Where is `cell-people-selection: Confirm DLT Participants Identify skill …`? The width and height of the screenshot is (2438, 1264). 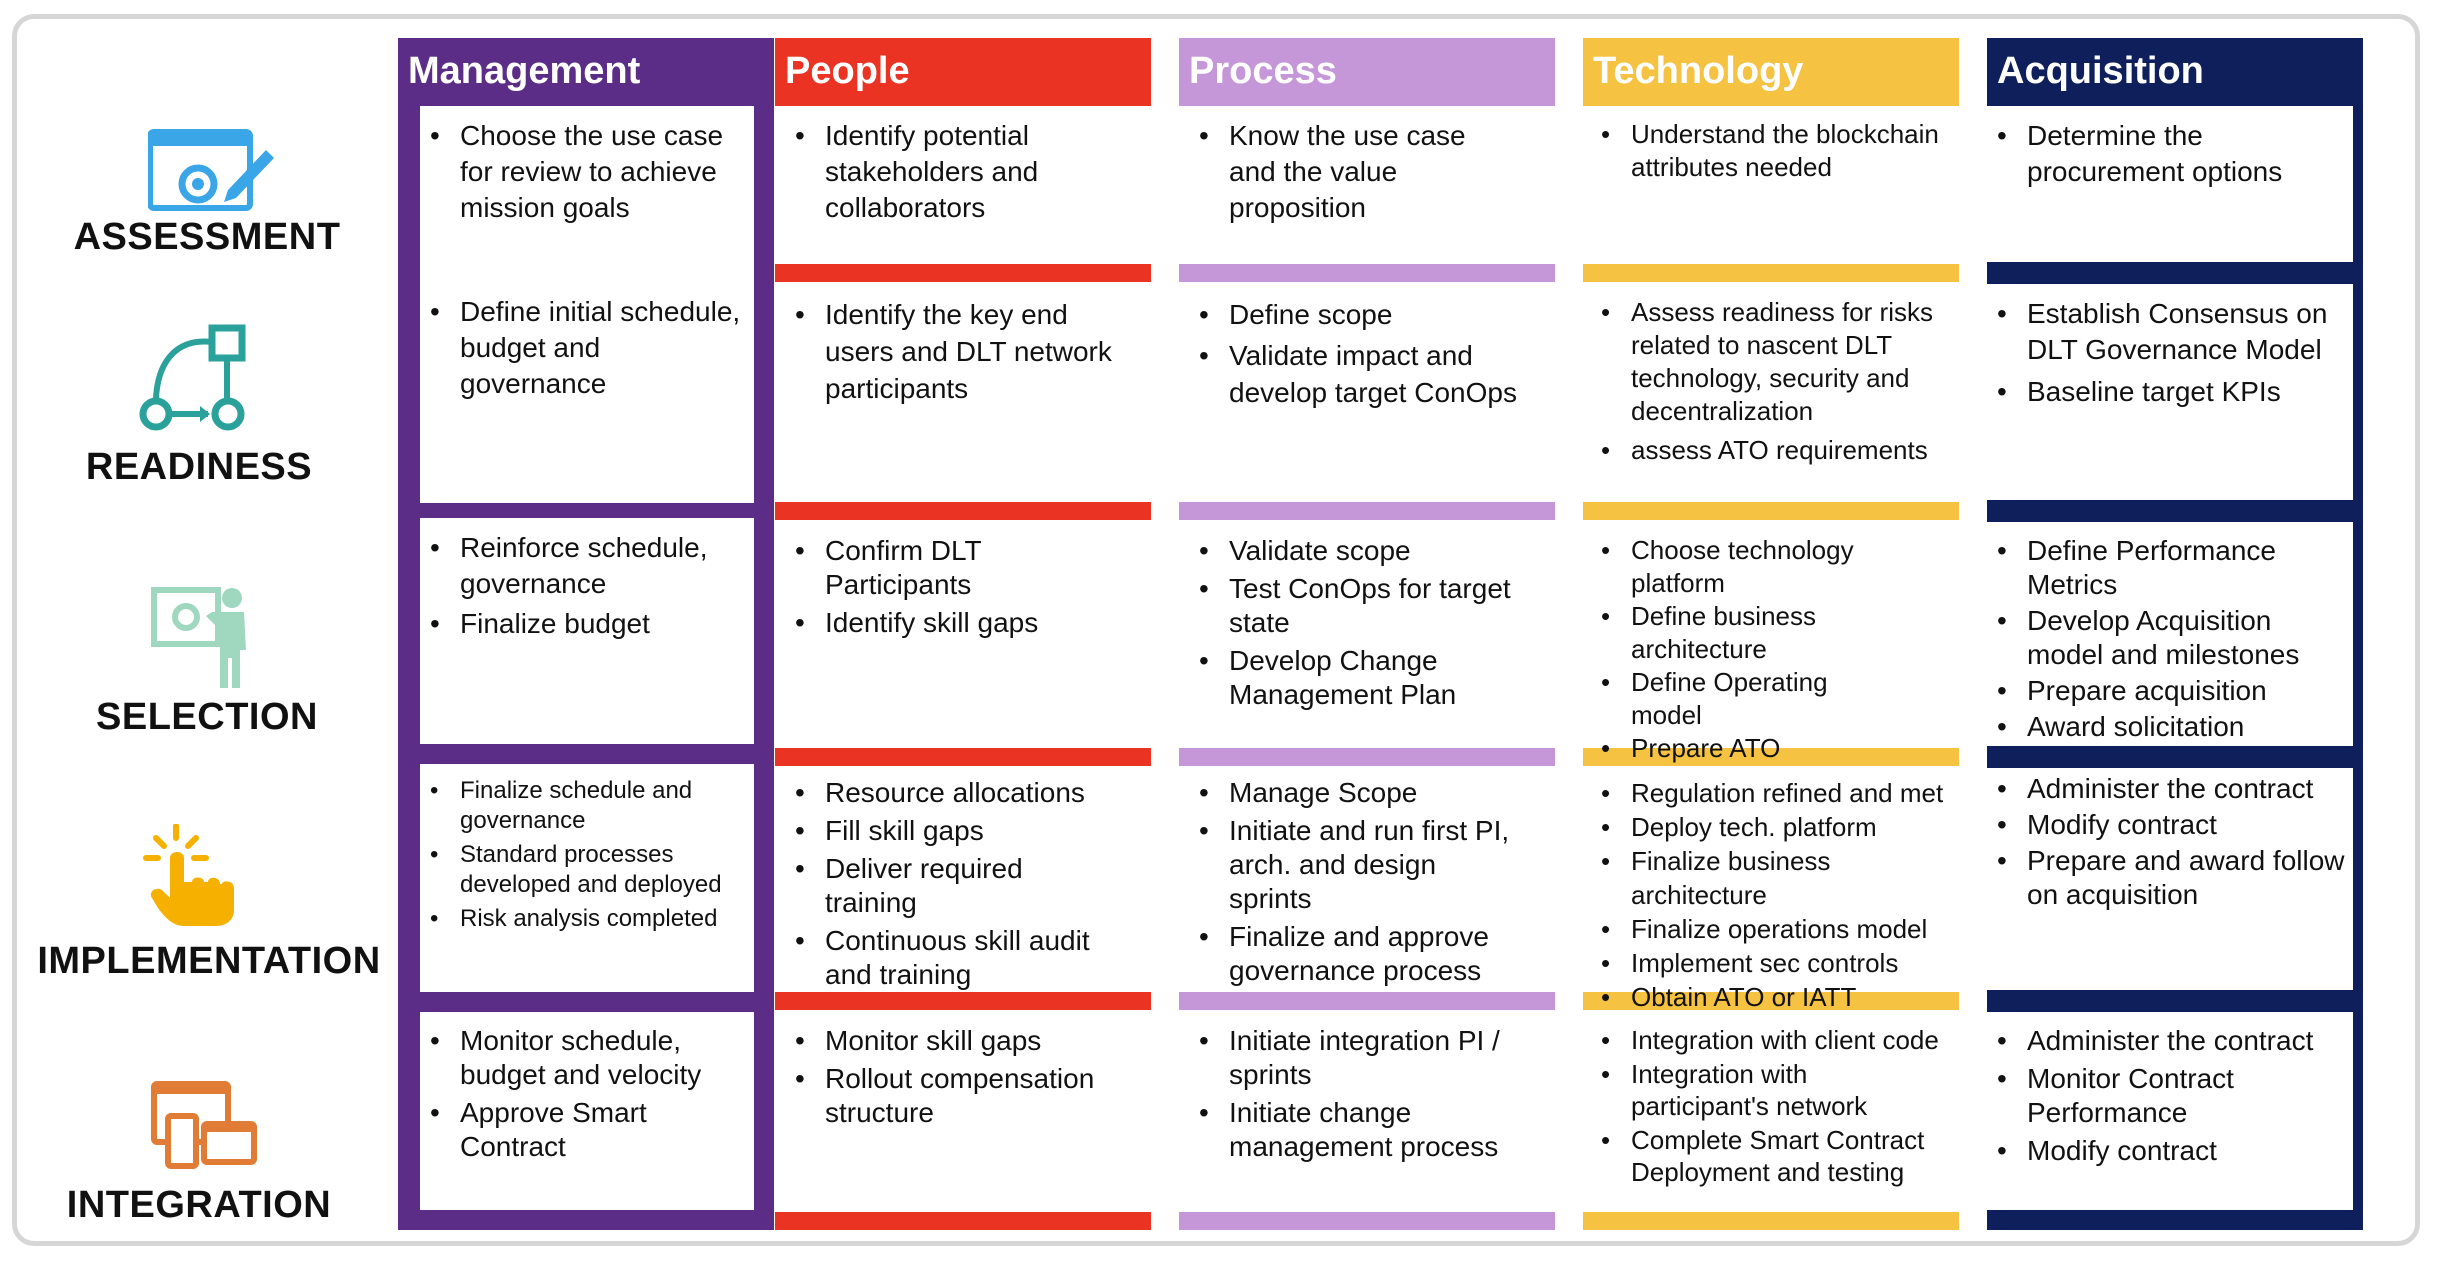
cell-people-selection: Confirm DLT Participants Identify skill … is located at coordinates (952, 634).